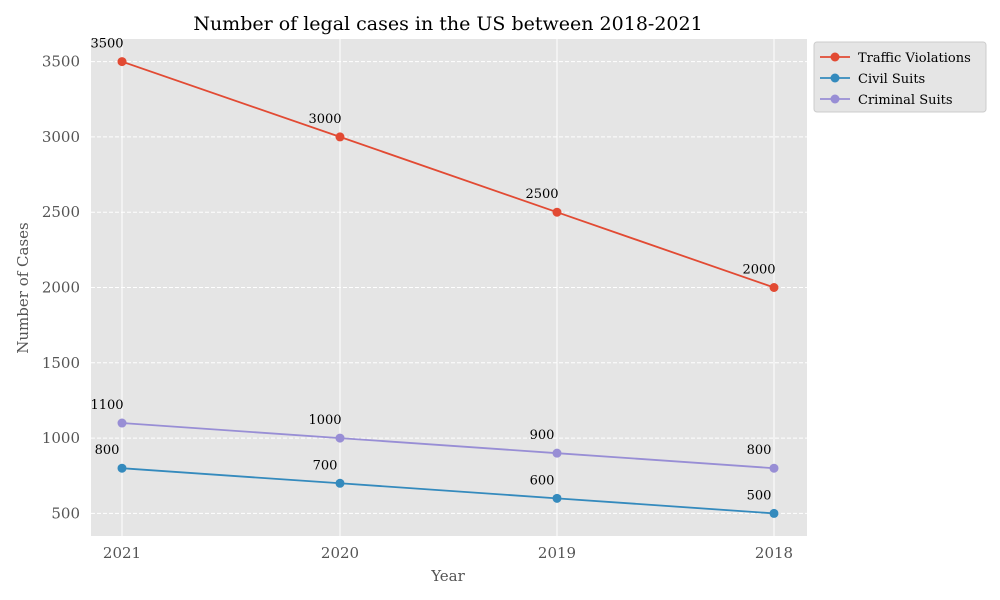 Image resolution: width=1000 pixels, height=600 pixels. Describe the element at coordinates (65, 513) in the screenshot. I see `y-tick-label: 500` at that location.